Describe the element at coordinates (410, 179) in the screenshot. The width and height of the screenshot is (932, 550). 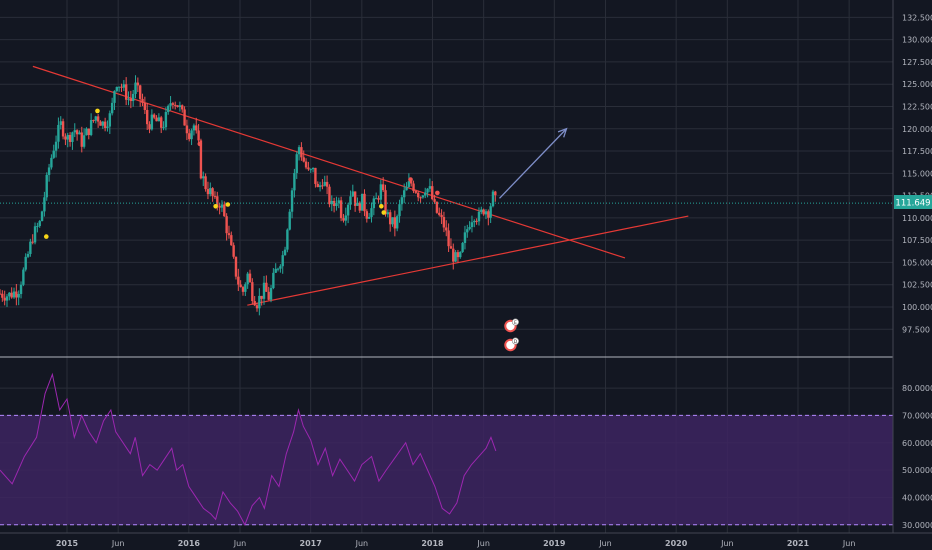
I see `signal-dot-red` at that location.